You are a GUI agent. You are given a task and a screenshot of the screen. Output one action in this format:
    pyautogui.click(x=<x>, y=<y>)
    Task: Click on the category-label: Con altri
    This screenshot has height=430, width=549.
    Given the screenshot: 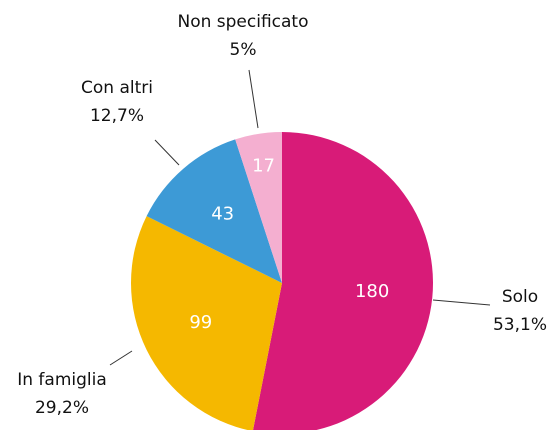 What is the action you would take?
    pyautogui.click(x=117, y=88)
    